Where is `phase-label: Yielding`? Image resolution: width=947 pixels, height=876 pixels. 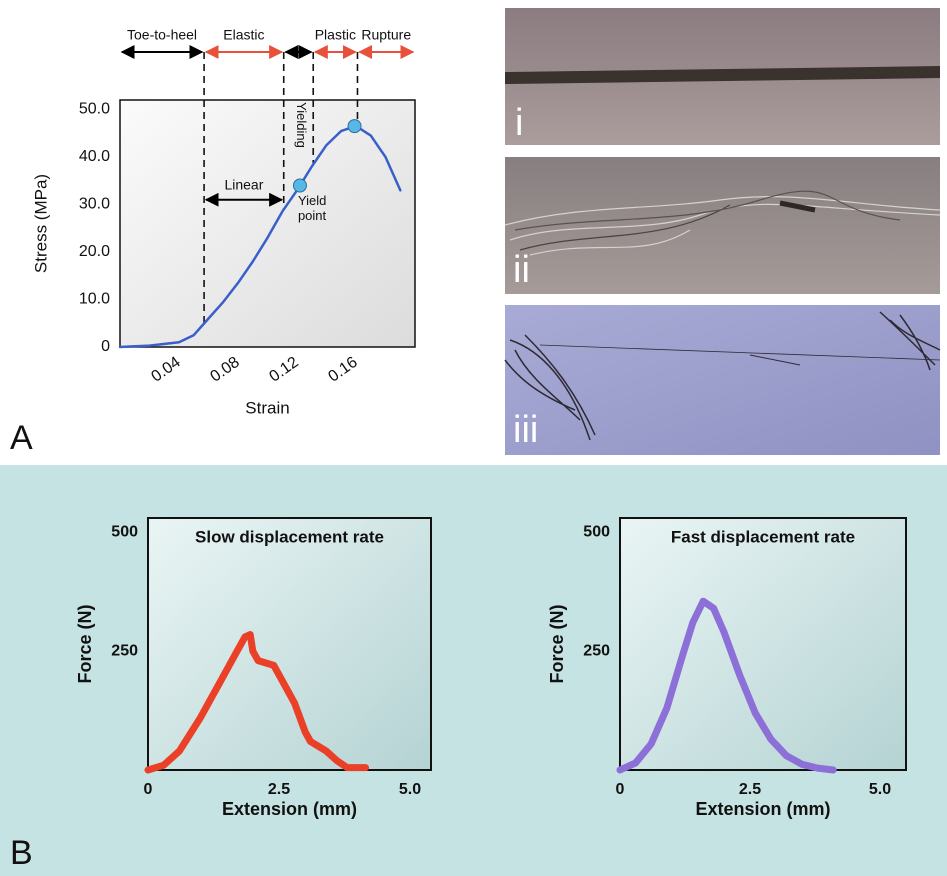 phase-label: Yielding is located at coordinates (301, 125).